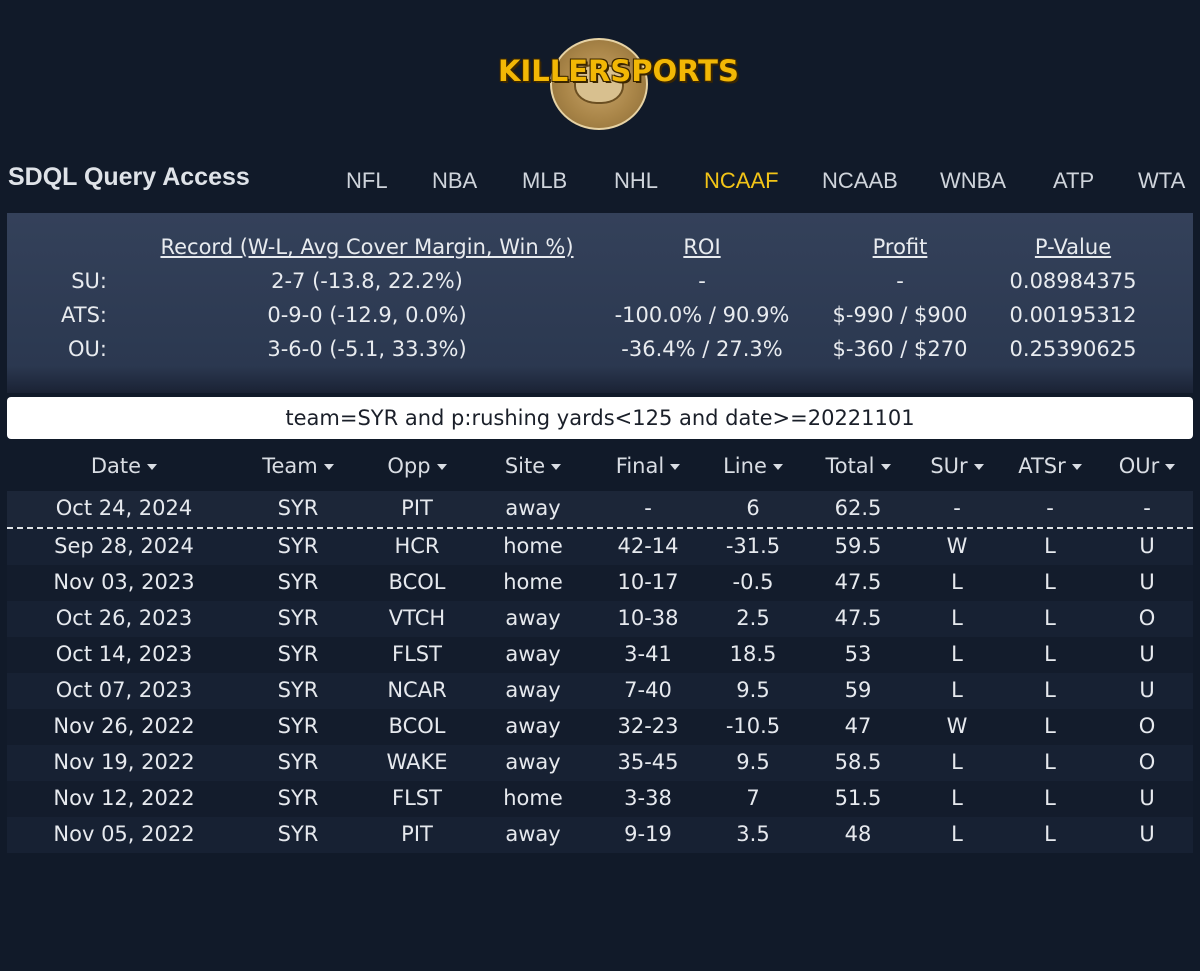  Describe the element at coordinates (600, 799) in the screenshot. I see `table-row: Nov 12, 2022 SYR FLST home 3-38 7 51.5 L L U` at that location.